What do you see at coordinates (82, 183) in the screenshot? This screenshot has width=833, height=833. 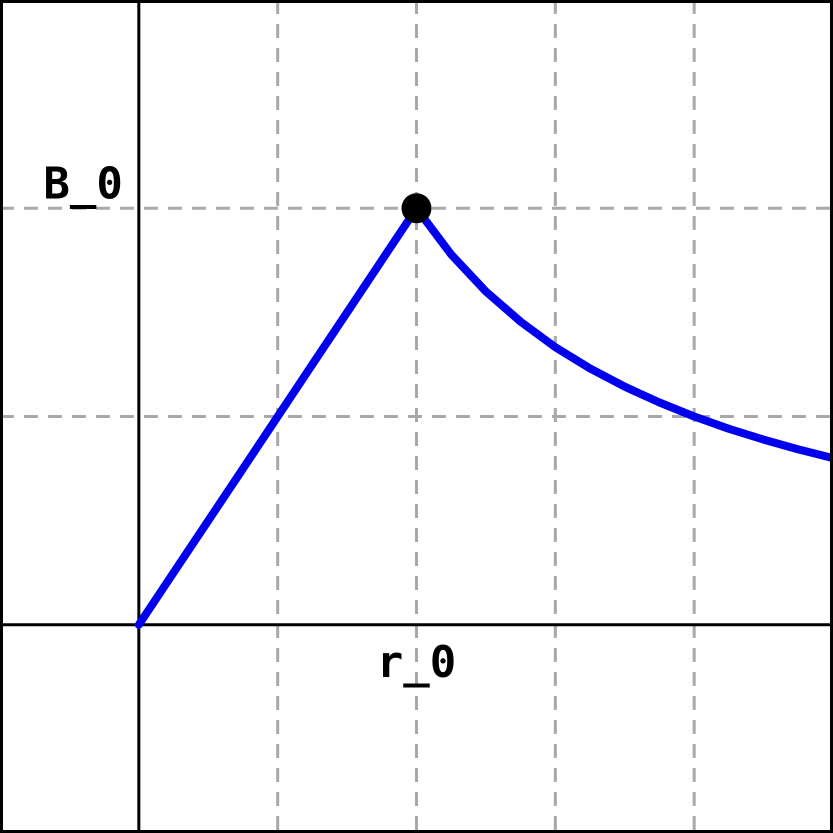 I see `y-tick-label: B_0` at bounding box center [82, 183].